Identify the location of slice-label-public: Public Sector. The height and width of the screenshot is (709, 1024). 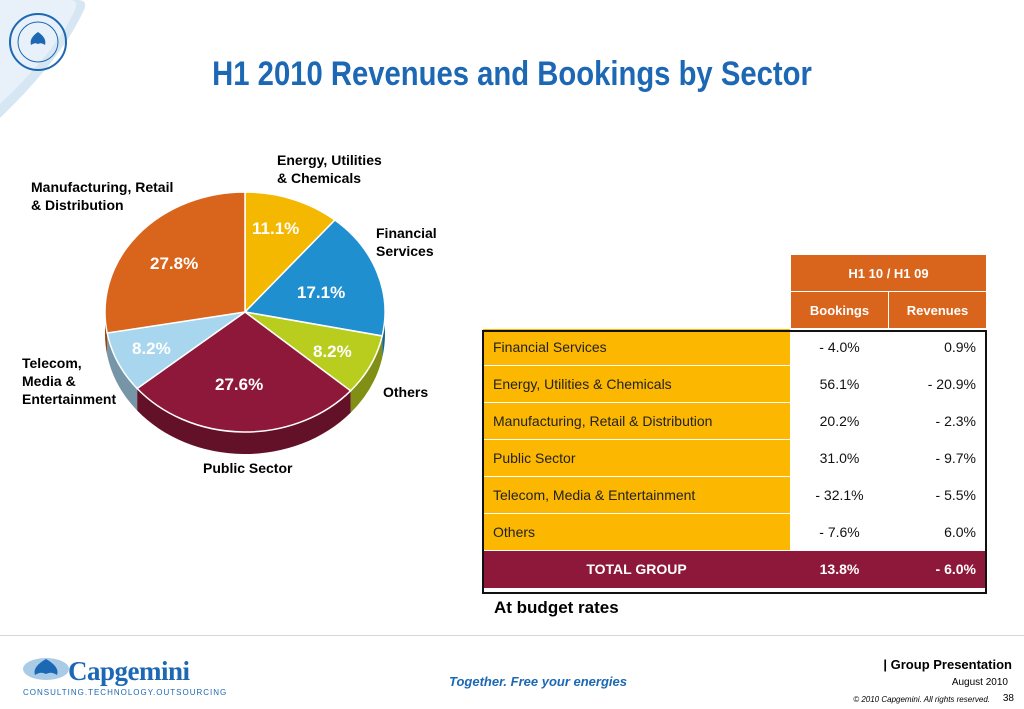
(248, 468).